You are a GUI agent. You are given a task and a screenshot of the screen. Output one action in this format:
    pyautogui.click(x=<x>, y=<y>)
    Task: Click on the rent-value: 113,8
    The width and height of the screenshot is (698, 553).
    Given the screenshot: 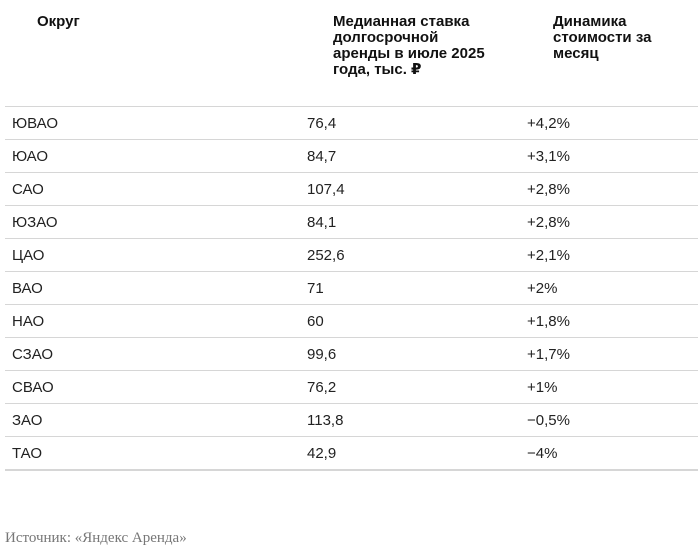 What is the action you would take?
    pyautogui.click(x=325, y=420)
    